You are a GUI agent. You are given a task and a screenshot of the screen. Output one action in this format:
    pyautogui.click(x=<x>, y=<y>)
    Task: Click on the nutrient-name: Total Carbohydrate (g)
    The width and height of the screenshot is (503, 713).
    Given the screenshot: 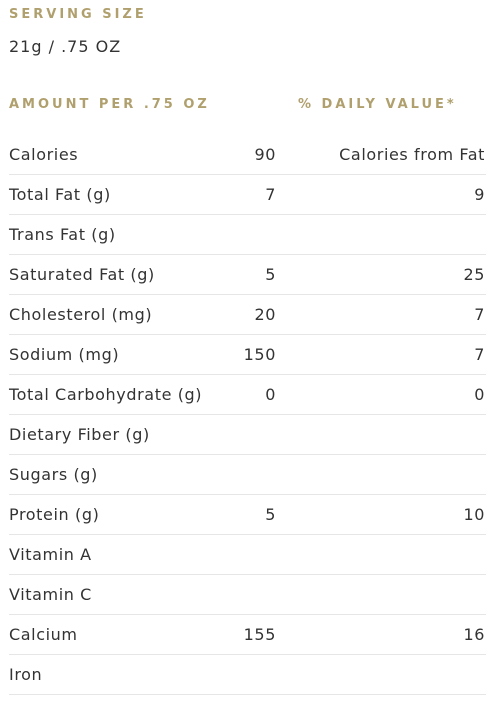 What is the action you would take?
    pyautogui.click(x=106, y=394)
    